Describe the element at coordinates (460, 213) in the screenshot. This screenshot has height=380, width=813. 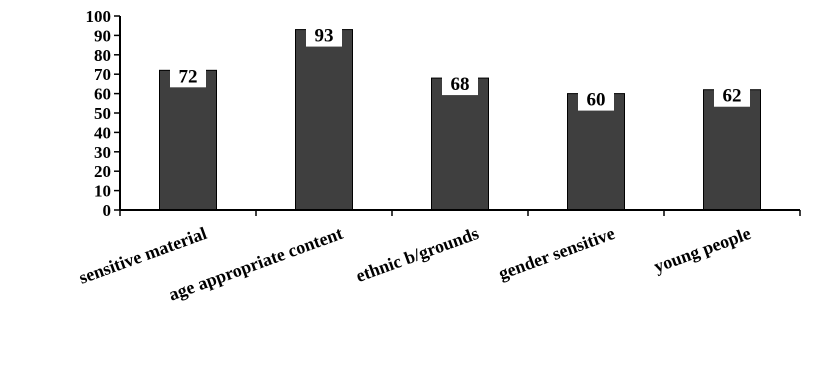
I see `x-ticks-group` at that location.